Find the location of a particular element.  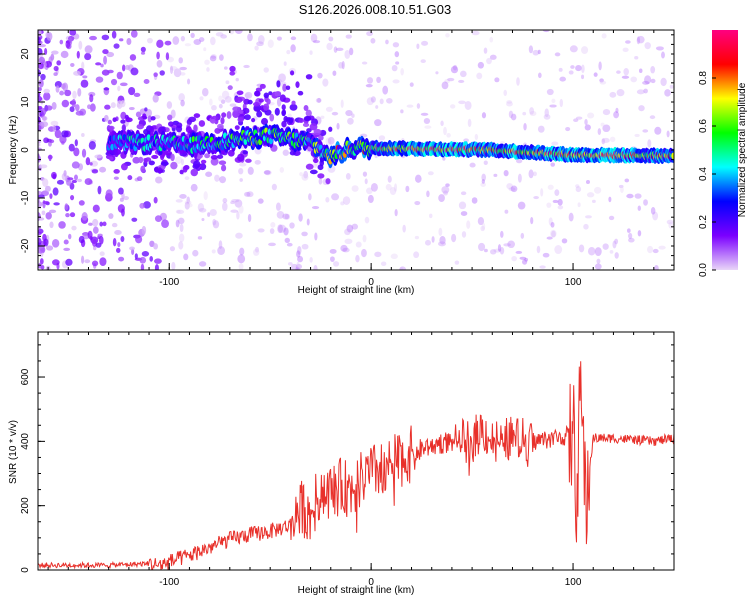

colorbar-tick-label: 0.4 is located at coordinates (703, 174).